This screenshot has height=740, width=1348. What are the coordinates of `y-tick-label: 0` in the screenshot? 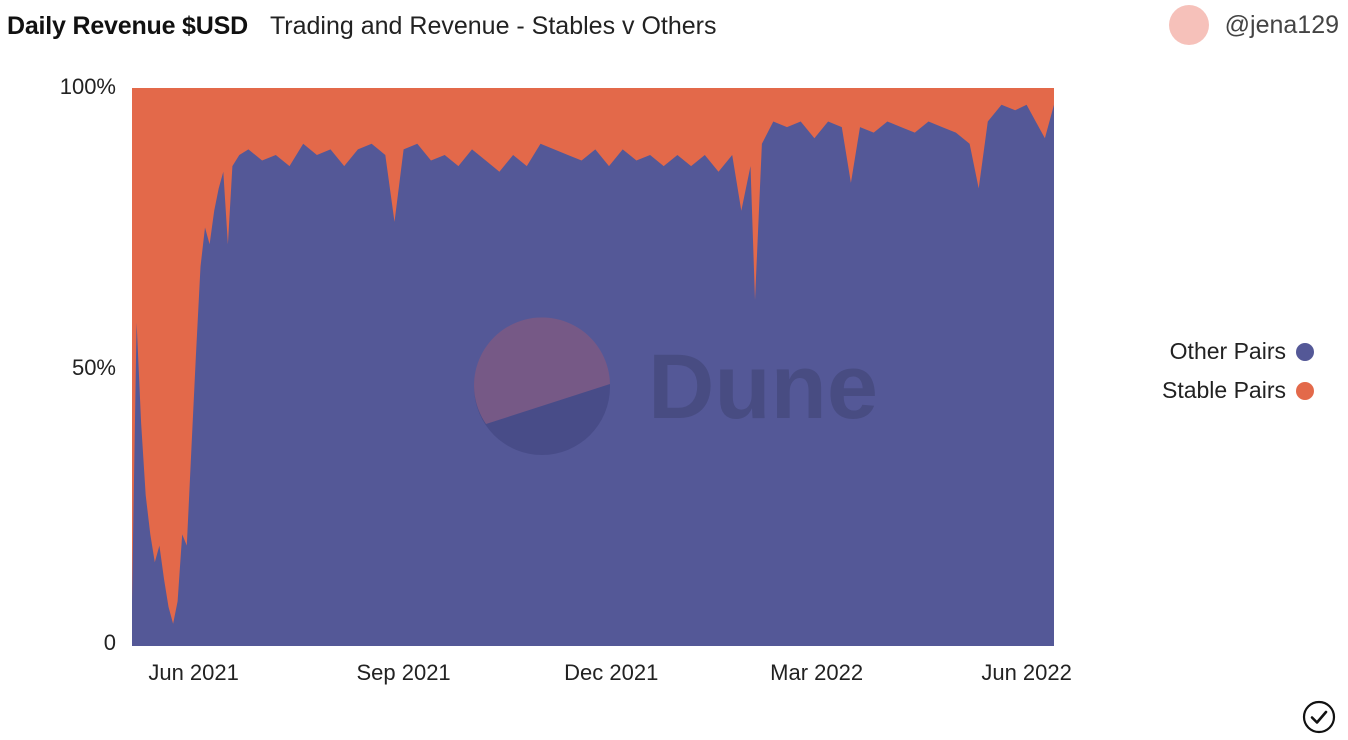 It's located at (110, 642).